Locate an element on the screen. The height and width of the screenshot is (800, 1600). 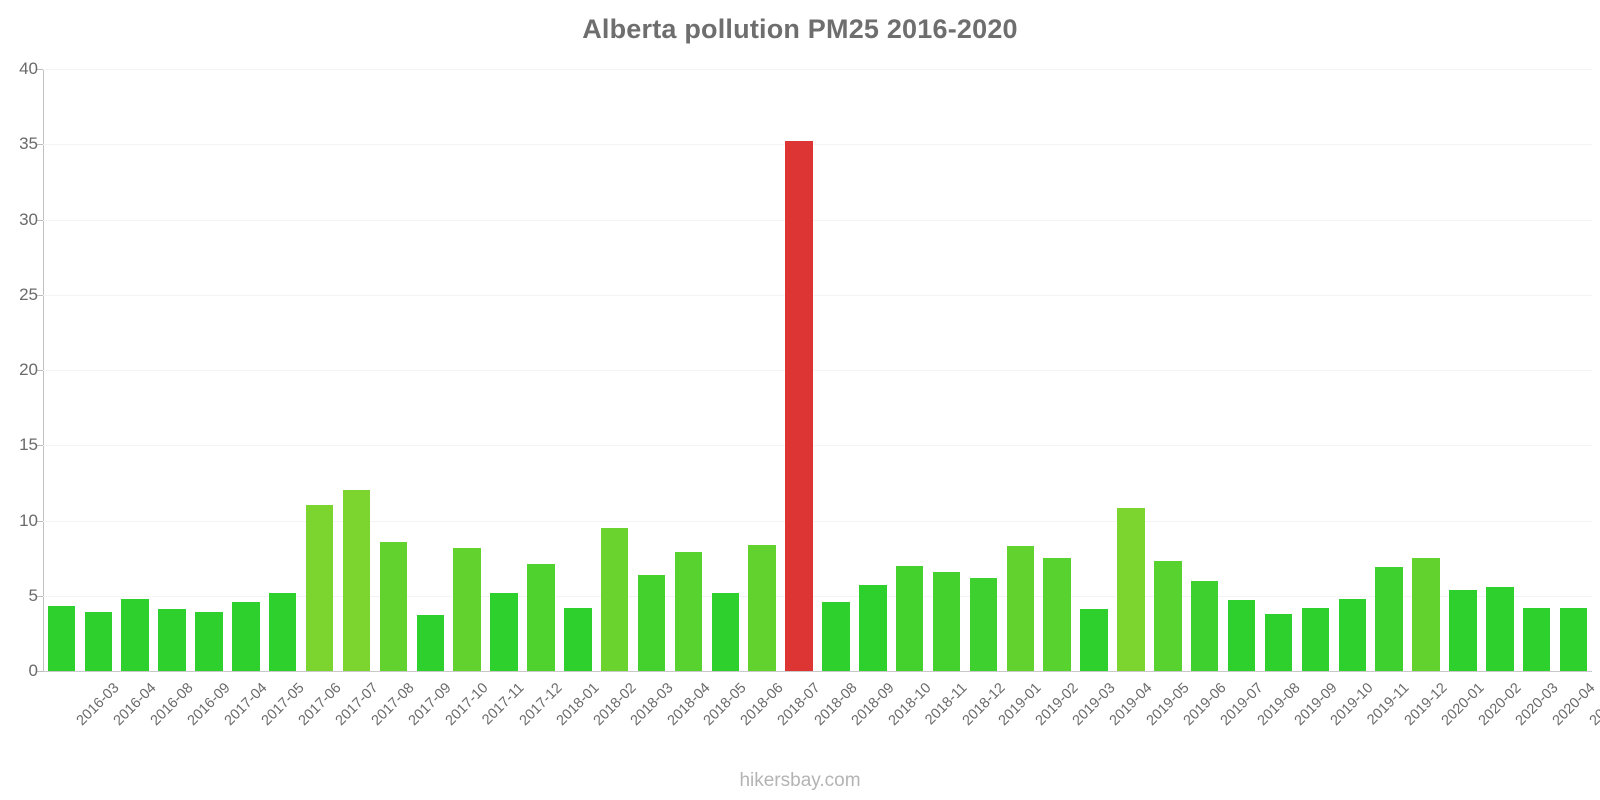
y-tick-label-35: 35 is located at coordinates (28, 144).